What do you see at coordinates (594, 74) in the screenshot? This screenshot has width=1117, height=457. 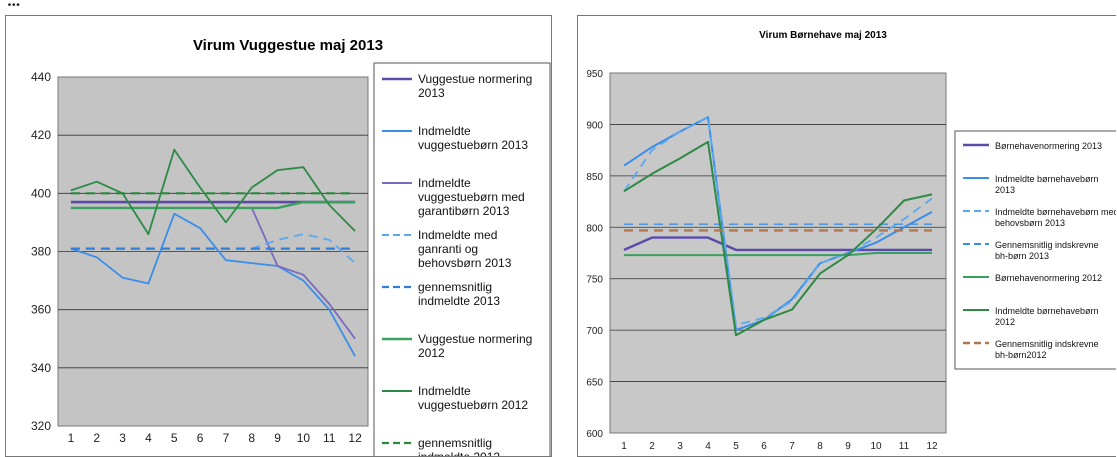 I see `y-tick-label: 950` at bounding box center [594, 74].